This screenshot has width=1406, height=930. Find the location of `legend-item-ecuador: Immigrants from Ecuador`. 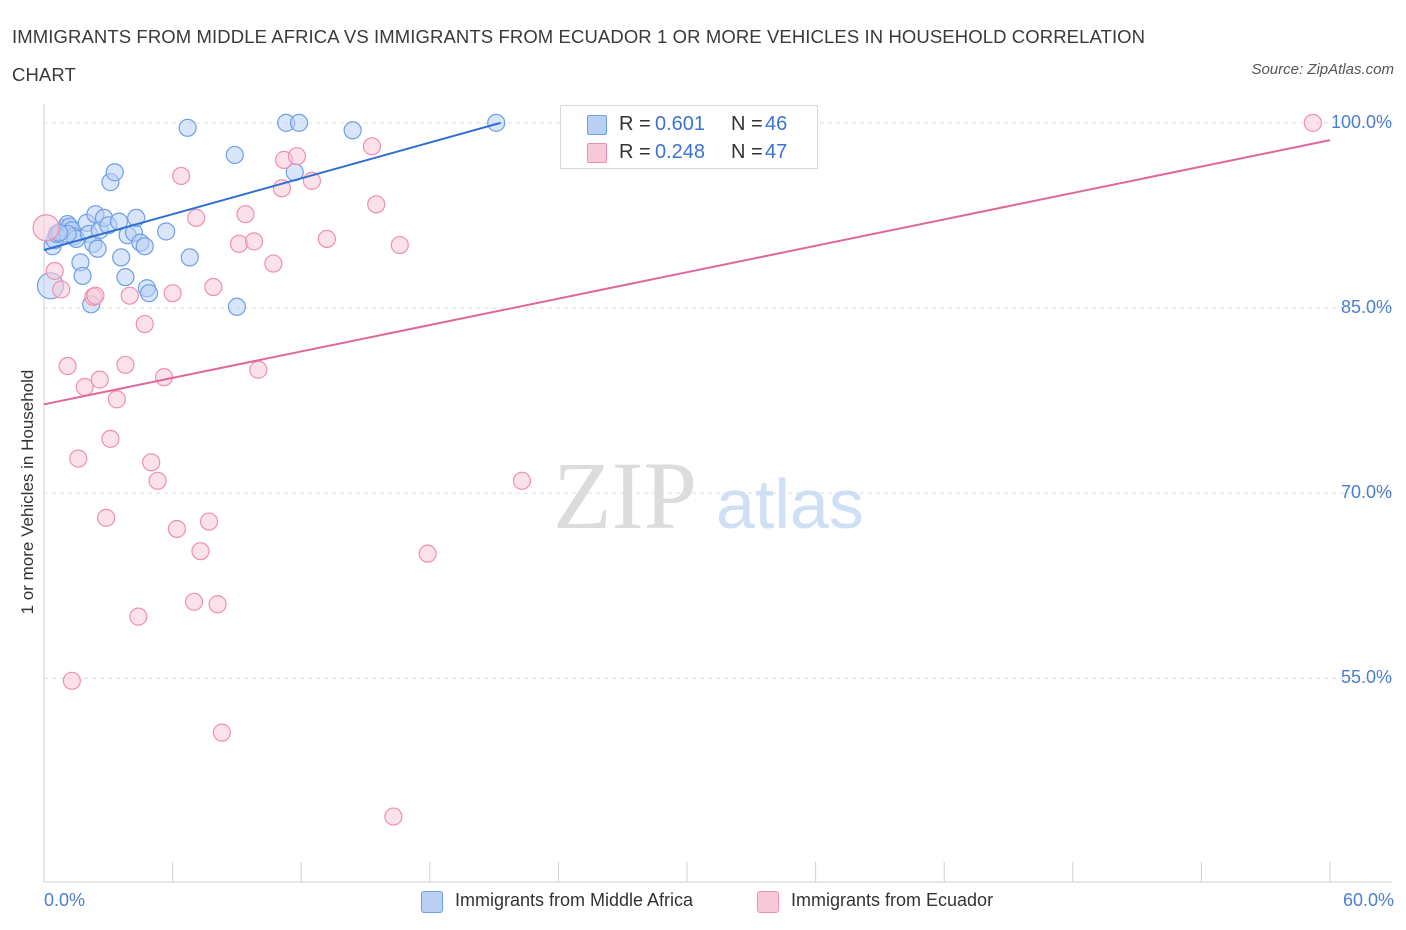

legend-item-ecuador: Immigrants from Ecuador is located at coordinates (897, 902).